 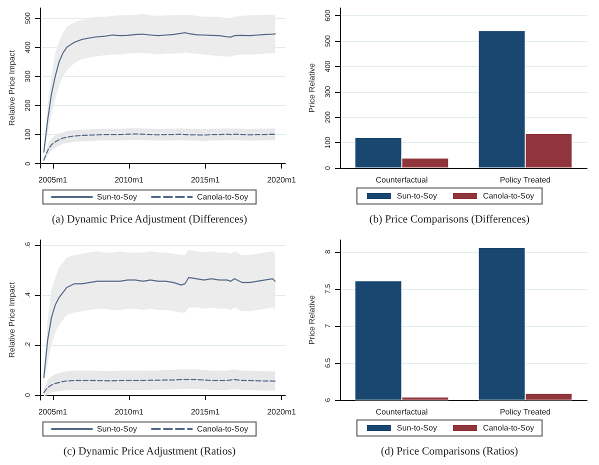 I want to click on text: (b) Price Comparisons (Differences), so click(x=449, y=220).